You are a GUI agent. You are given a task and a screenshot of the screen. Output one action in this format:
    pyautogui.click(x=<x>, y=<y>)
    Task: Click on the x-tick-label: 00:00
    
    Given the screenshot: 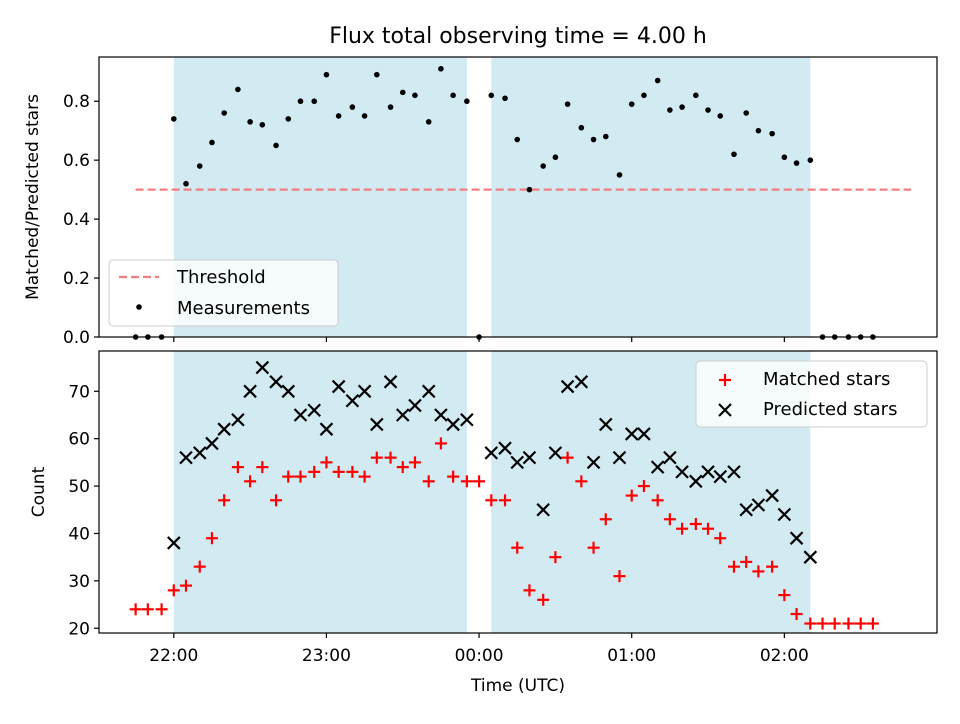 What is the action you would take?
    pyautogui.click(x=479, y=656)
    